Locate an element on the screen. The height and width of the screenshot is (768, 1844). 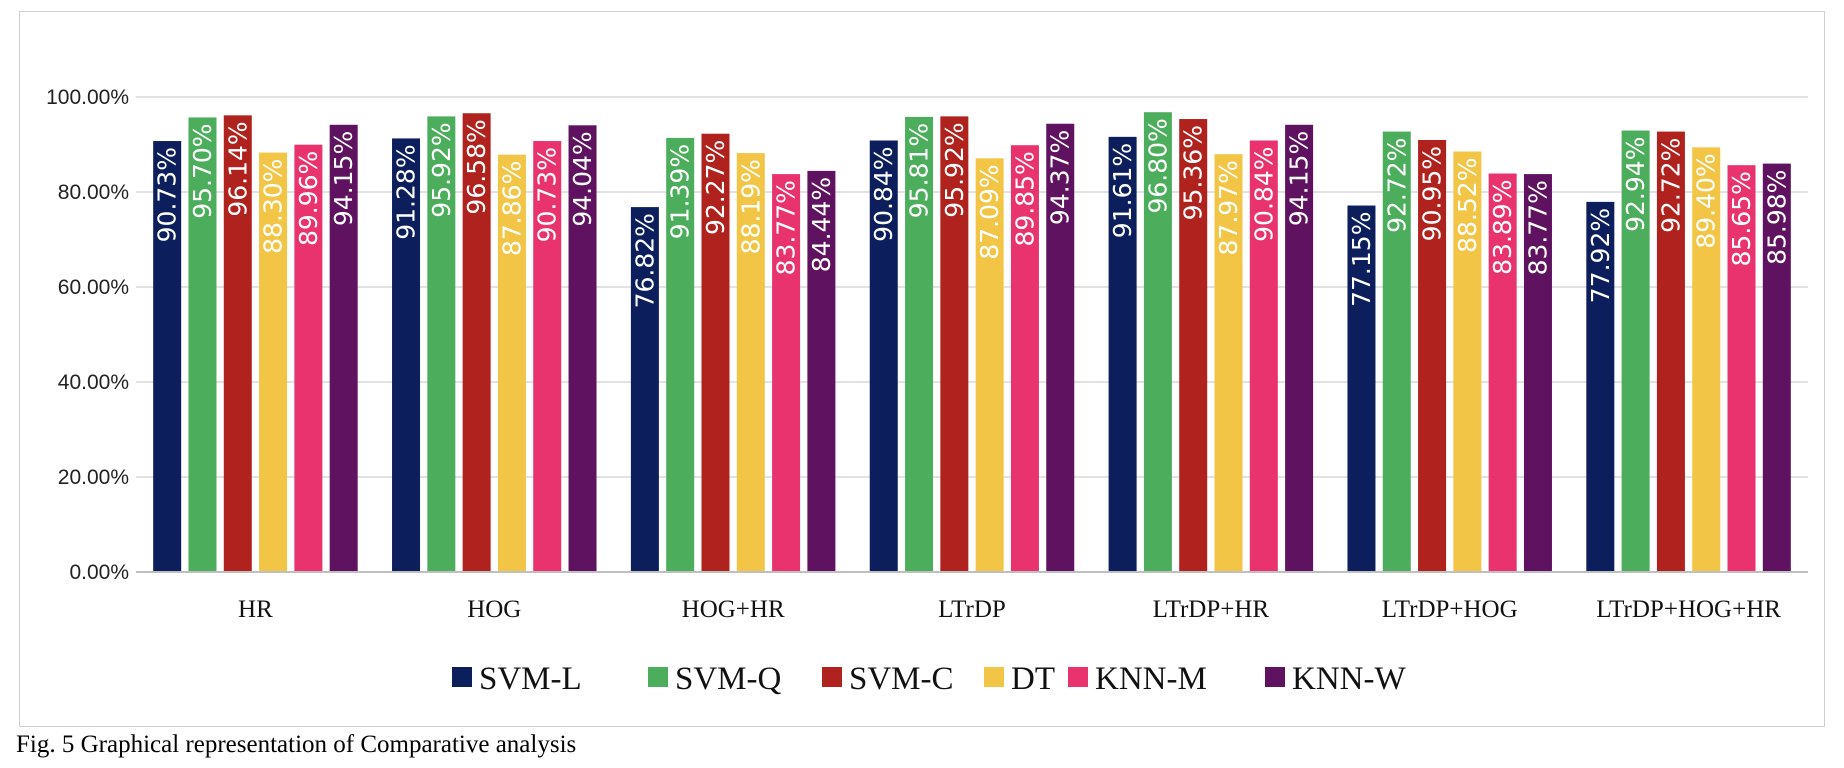
legend-swatch-knn-w is located at coordinates (1275, 677).